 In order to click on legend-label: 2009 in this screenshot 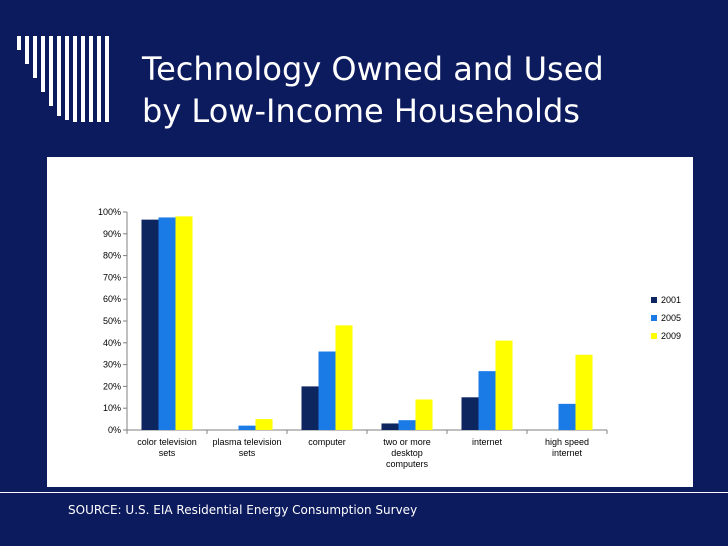, I will do `click(671, 336)`.